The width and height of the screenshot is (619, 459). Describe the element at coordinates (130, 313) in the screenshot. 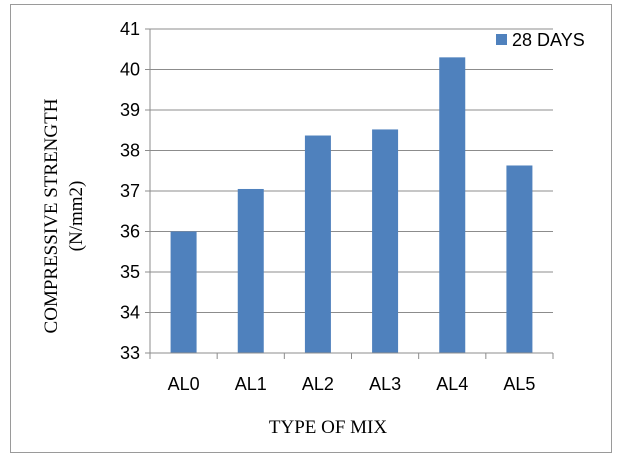

I see `y-tick-label-34: 34` at that location.